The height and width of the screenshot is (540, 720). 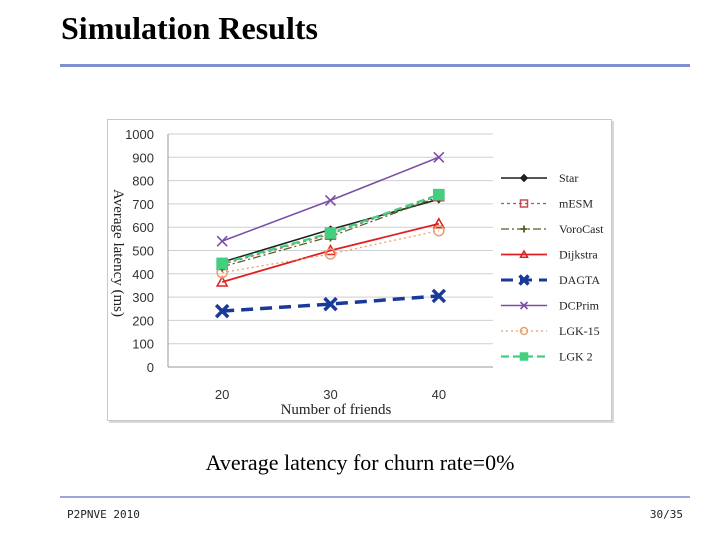 What do you see at coordinates (578, 255) in the screenshot?
I see `legend-label: Dijkstra` at bounding box center [578, 255].